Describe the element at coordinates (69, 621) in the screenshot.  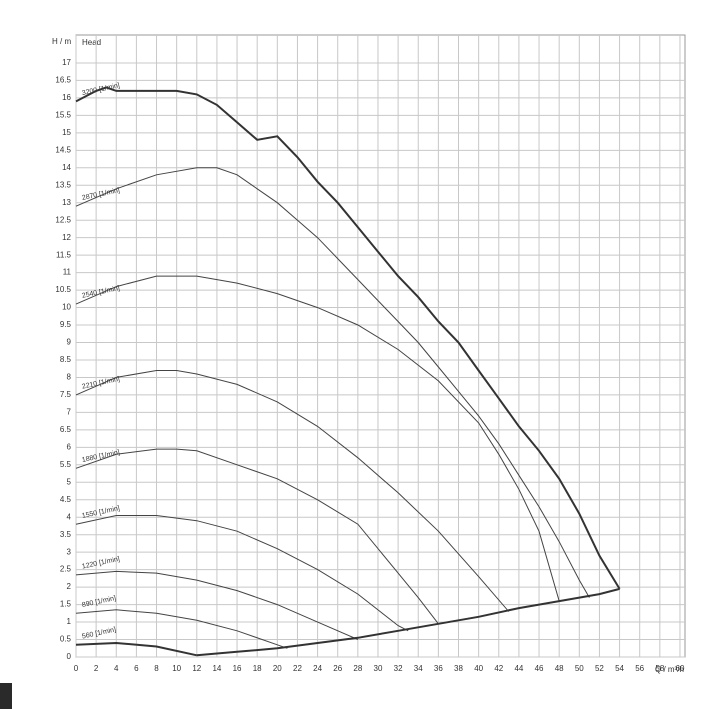
I see `y-tick-label: 1` at that location.